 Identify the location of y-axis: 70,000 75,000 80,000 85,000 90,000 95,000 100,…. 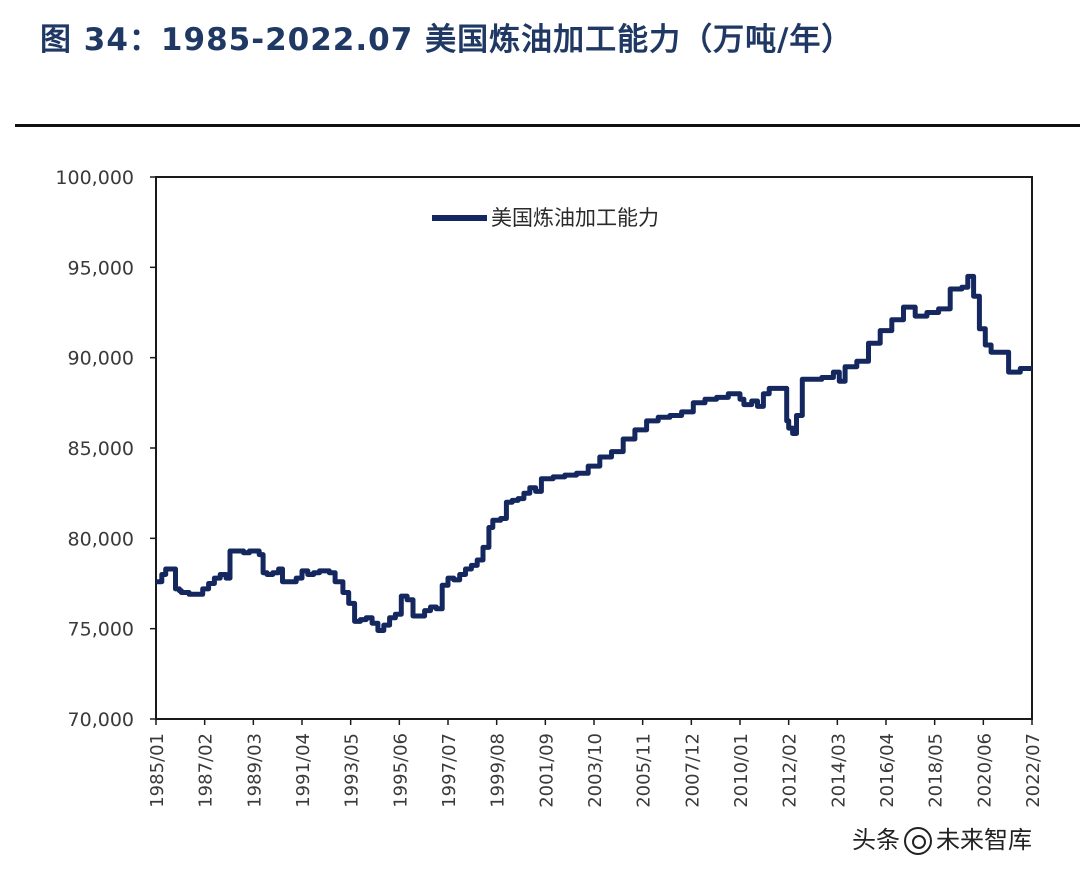
(105, 449).